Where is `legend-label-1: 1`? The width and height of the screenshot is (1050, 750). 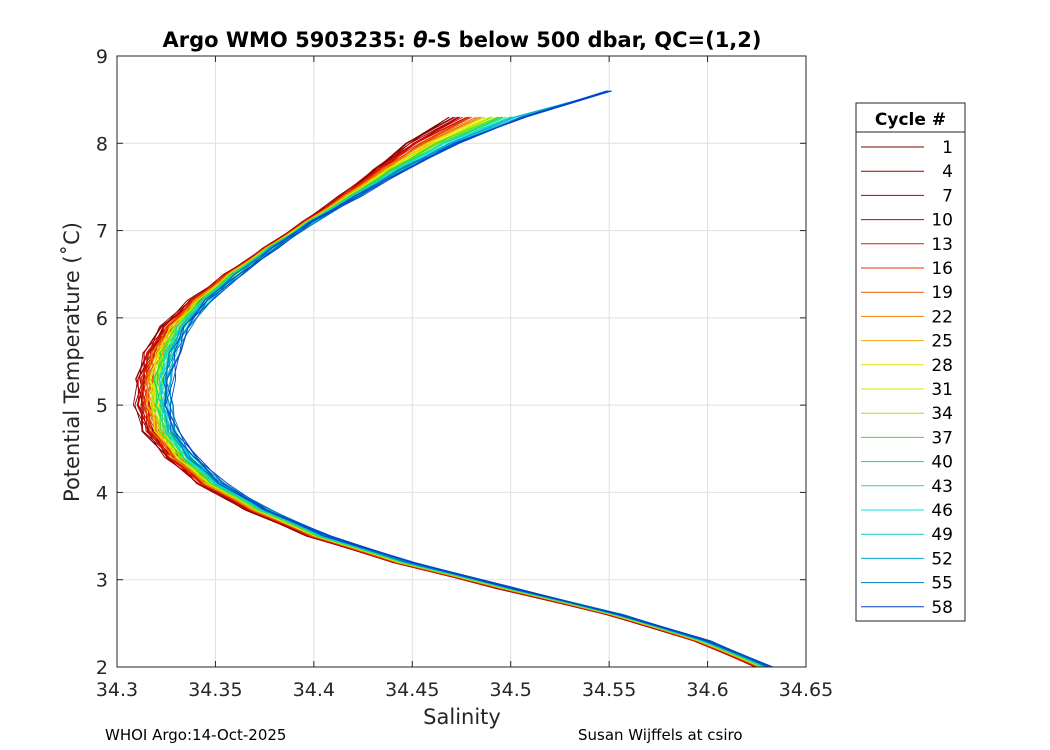
legend-label-1: 1 is located at coordinates (947, 148).